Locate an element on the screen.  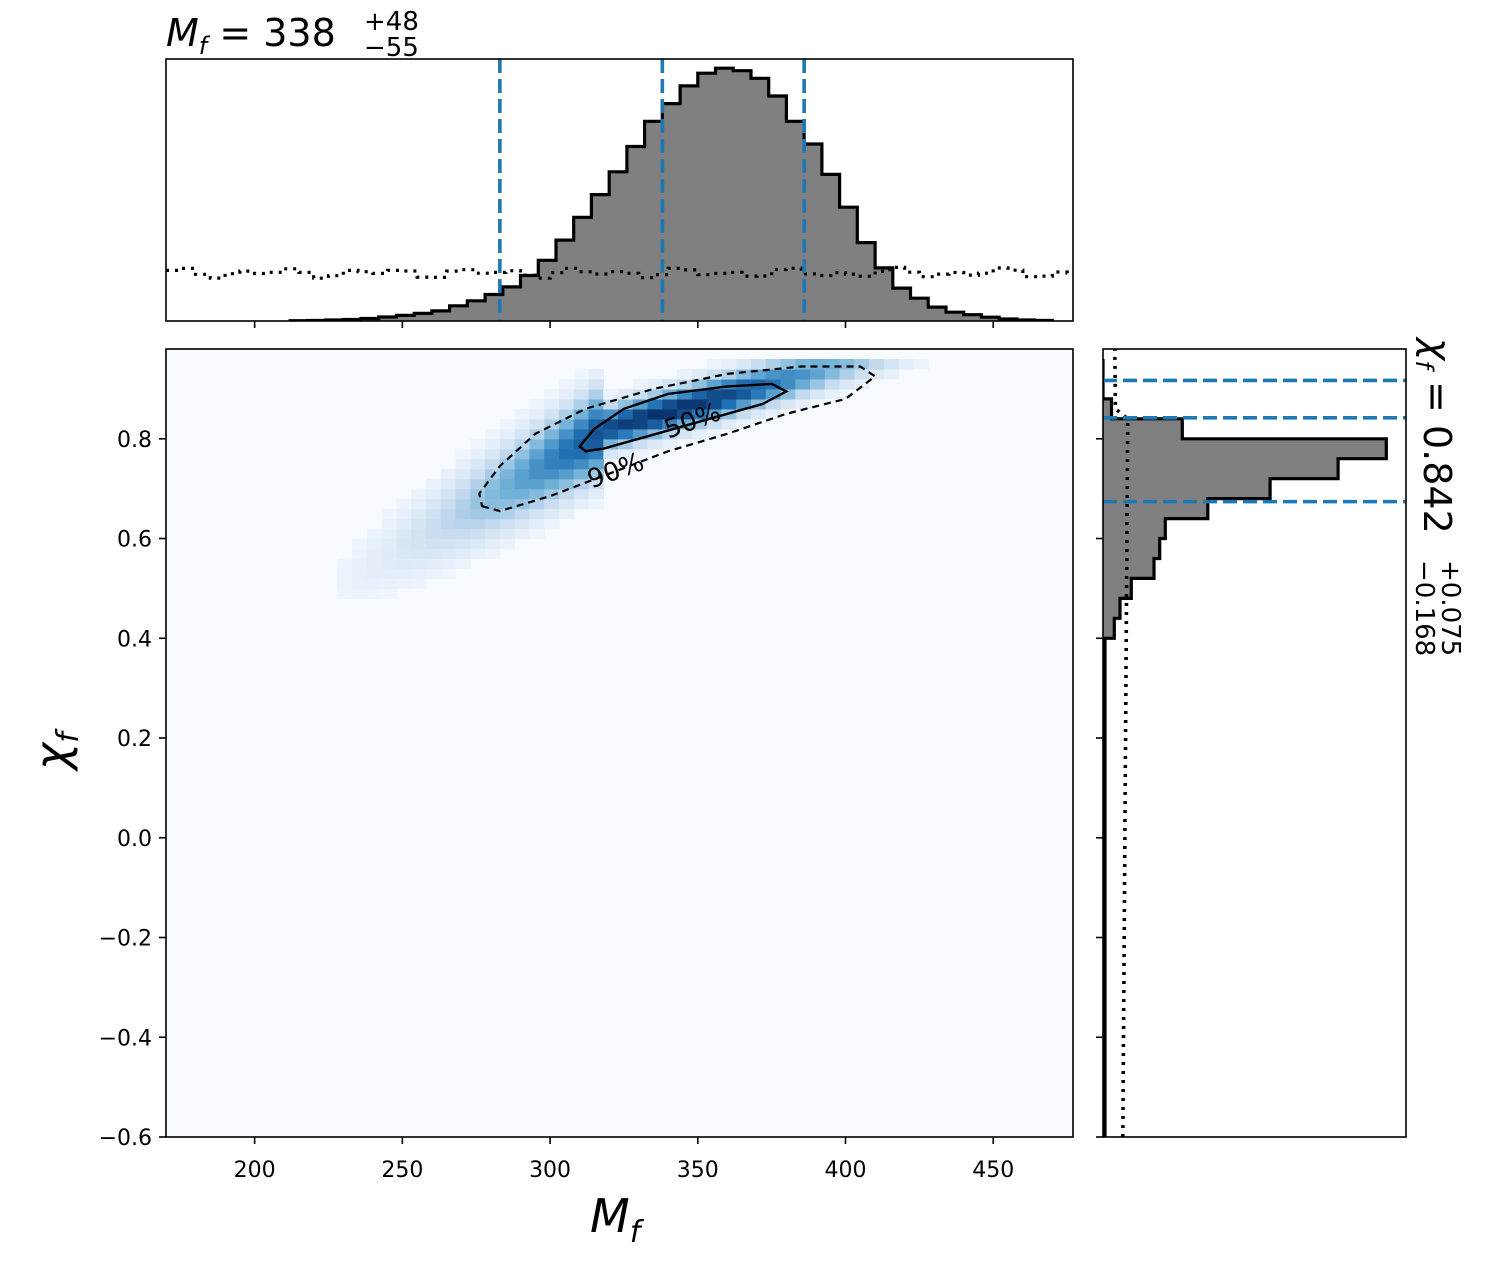
y-axis-label: χf is located at coordinates (55, 750).